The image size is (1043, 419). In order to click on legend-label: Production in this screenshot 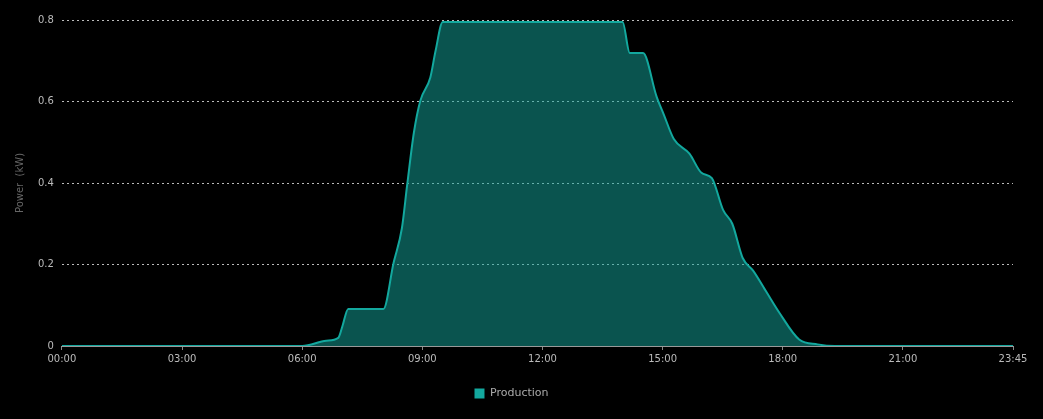, I will do `click(519, 393)`.